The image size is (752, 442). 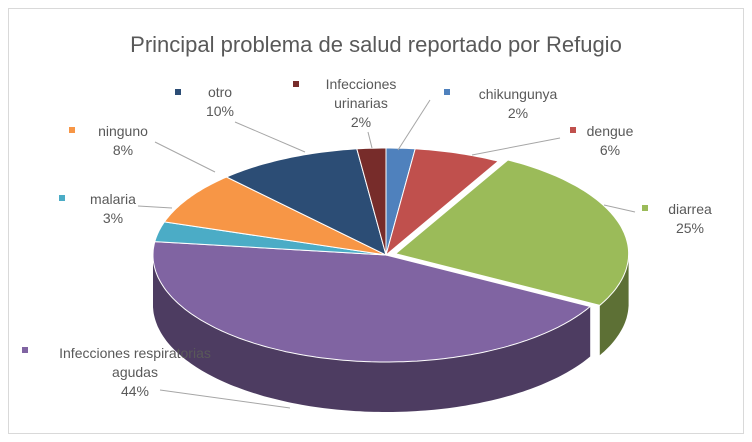 What do you see at coordinates (690, 209) in the screenshot?
I see `category-name: diarrea` at bounding box center [690, 209].